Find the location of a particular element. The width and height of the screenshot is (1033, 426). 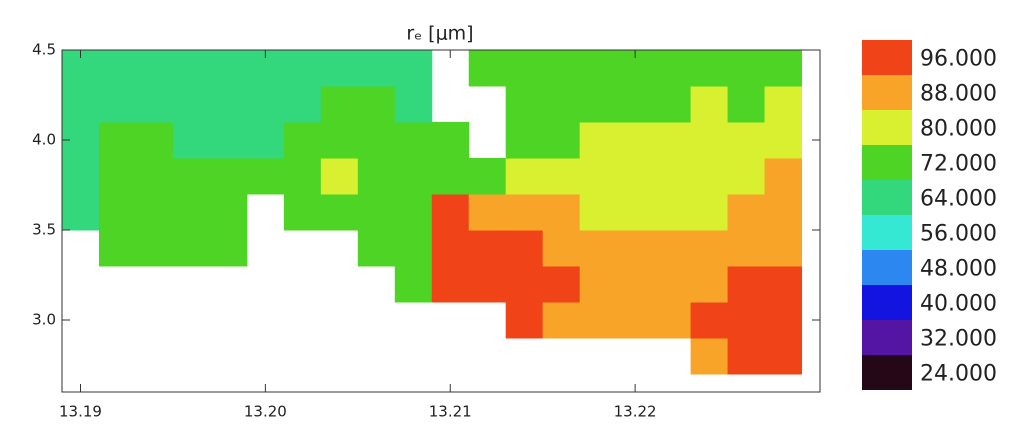

colorbar-label: 72.000 is located at coordinates (958, 164).